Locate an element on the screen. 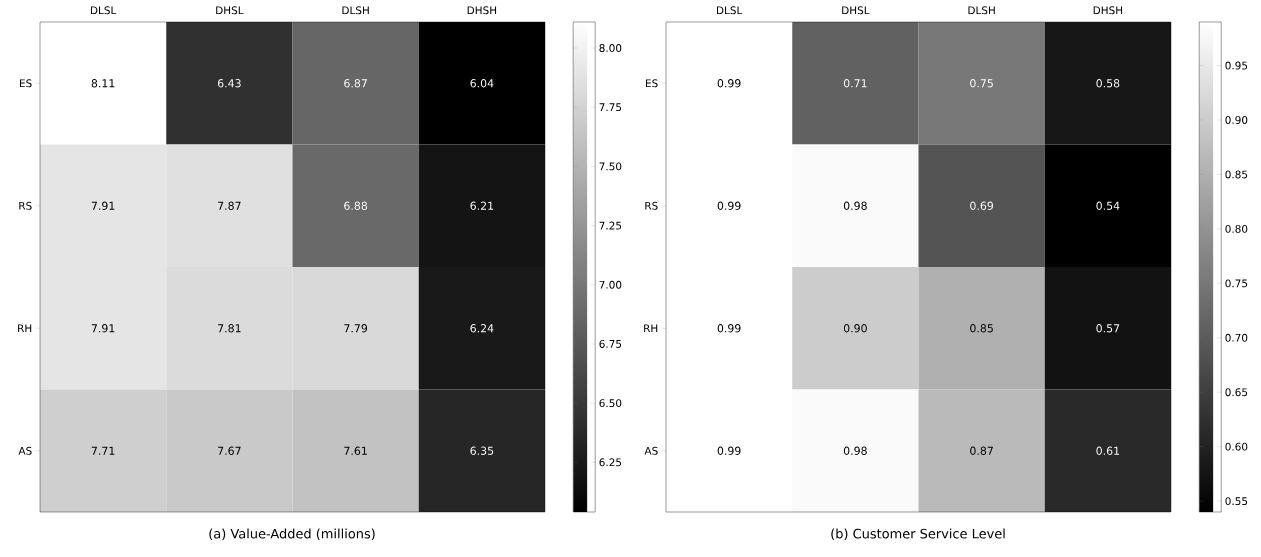  color-bar-label: 6.50 is located at coordinates (610, 403).